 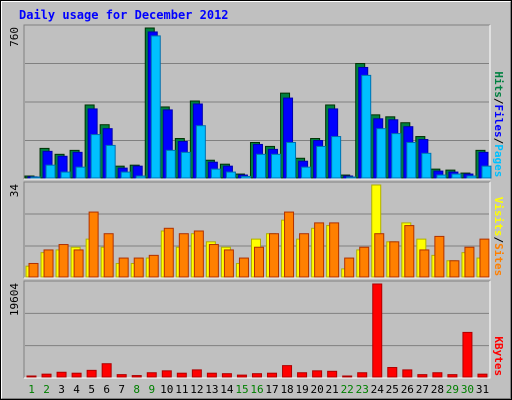 What do you see at coordinates (332, 389) in the screenshot?
I see `day-label-21: 21` at bounding box center [332, 389].